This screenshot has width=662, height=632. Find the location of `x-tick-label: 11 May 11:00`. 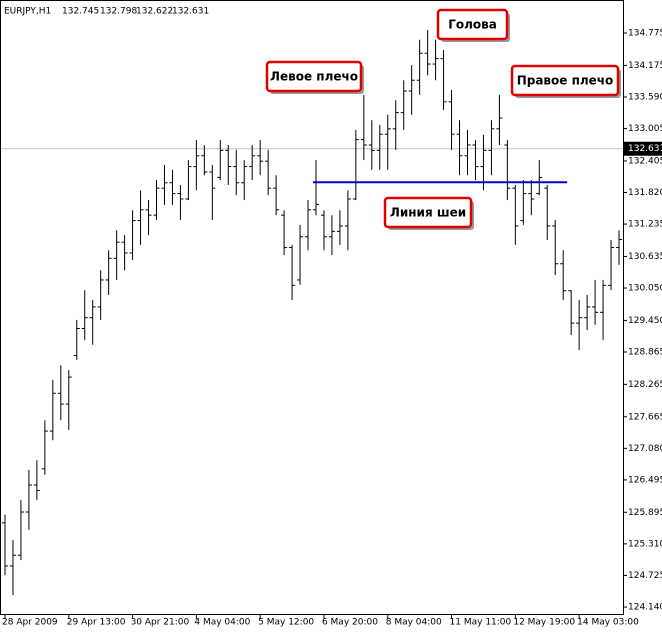

x-tick-label: 11 May 11:00 is located at coordinates (481, 623).